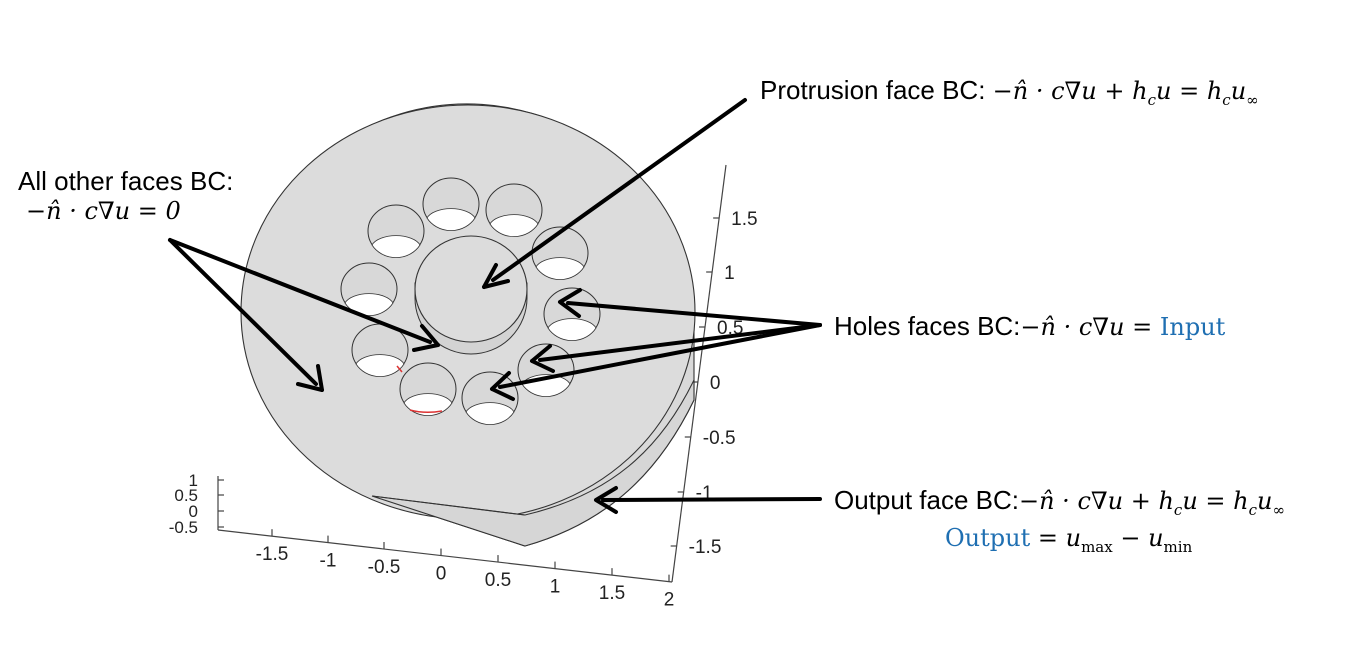 Image resolution: width=1356 pixels, height=656 pixels. I want to click on holes-label: Holes faces BC:−n̂ · c∇u = Input, so click(1029, 326).